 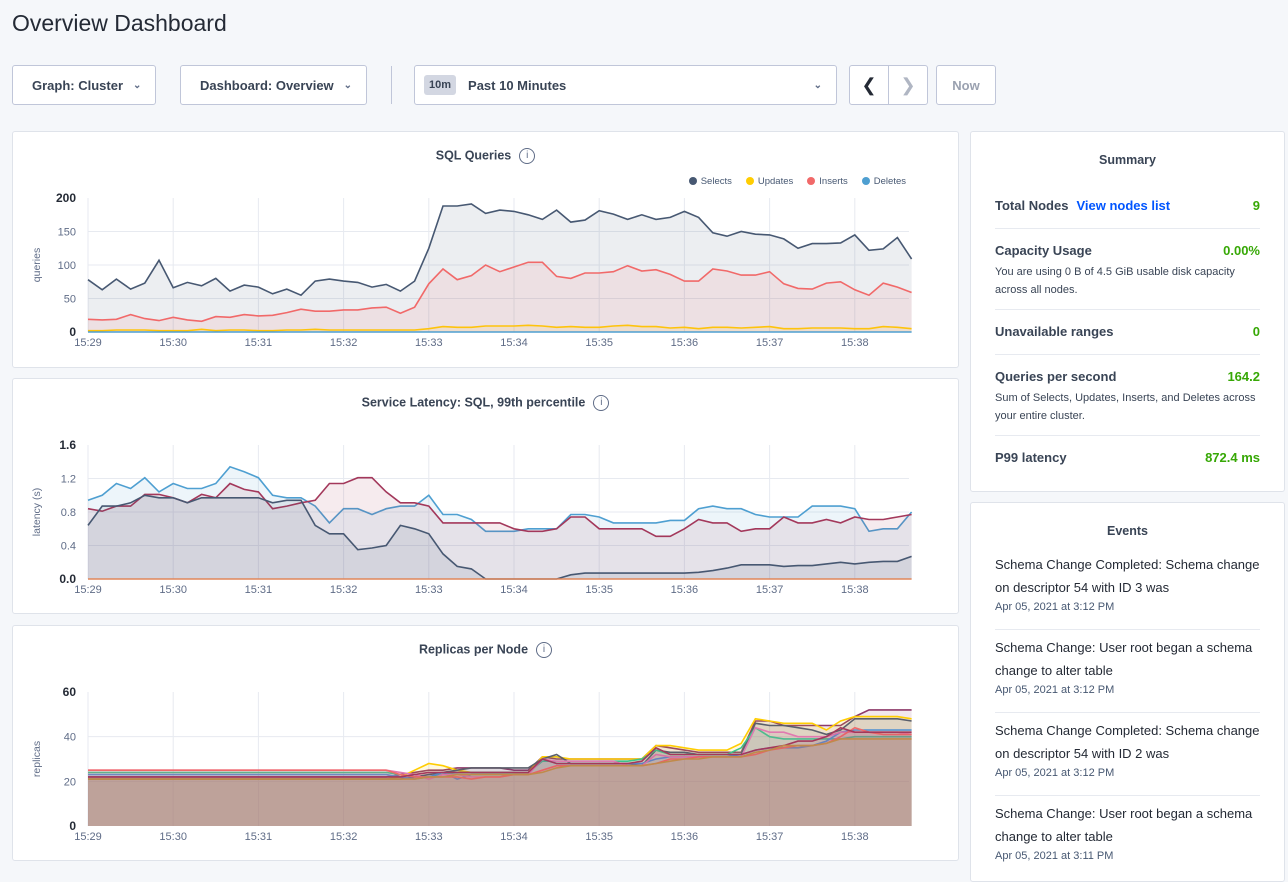 I want to click on y-tick-label: 0.0, so click(x=67, y=579).